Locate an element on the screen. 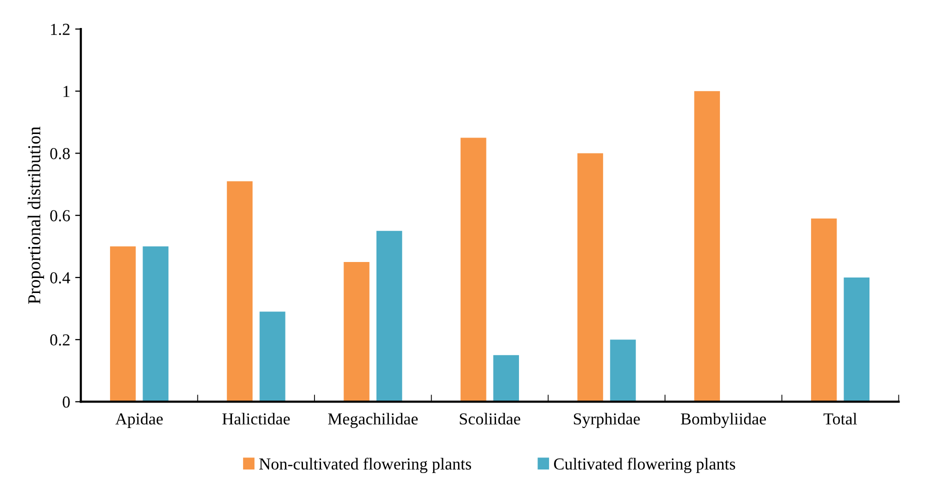 This screenshot has height=484, width=951. y-tick-label: 1.2 is located at coordinates (60, 30).